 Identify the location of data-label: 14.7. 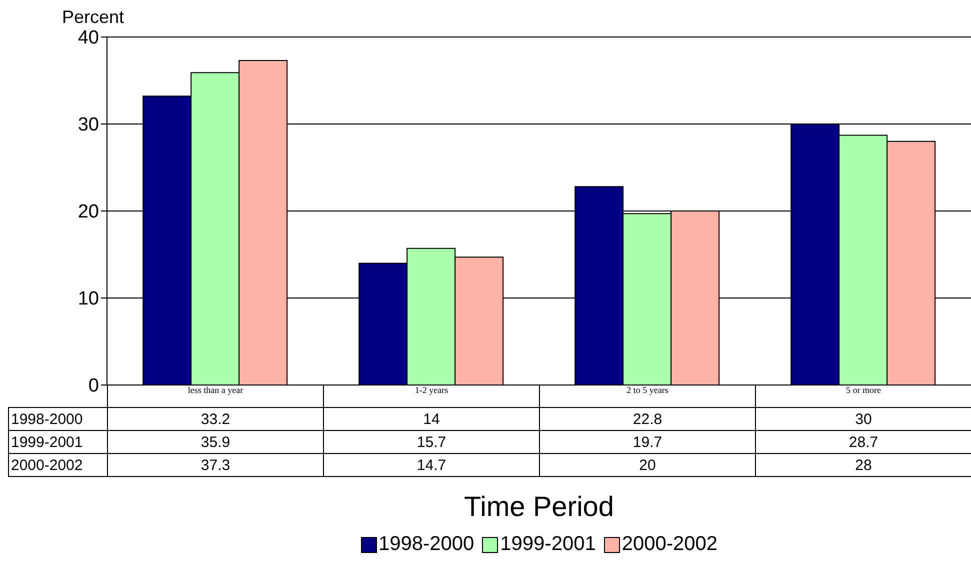
(432, 465).